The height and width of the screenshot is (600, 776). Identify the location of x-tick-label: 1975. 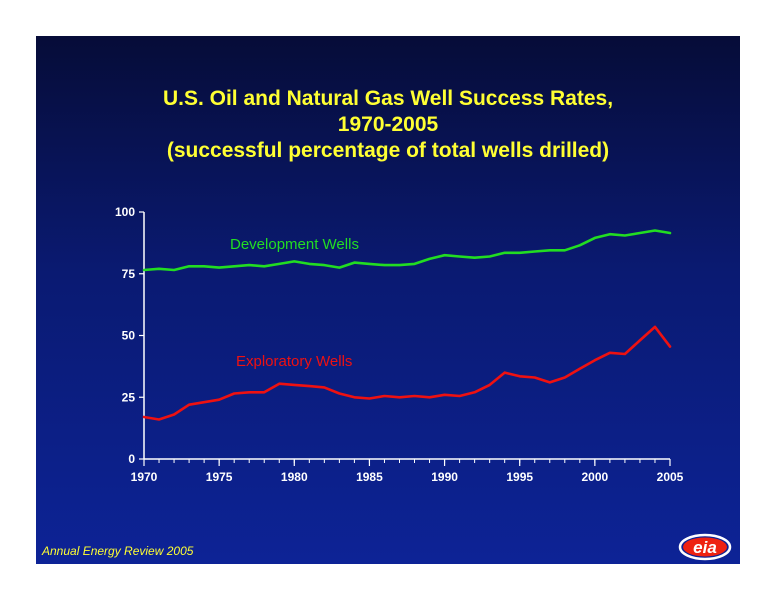
(219, 477).